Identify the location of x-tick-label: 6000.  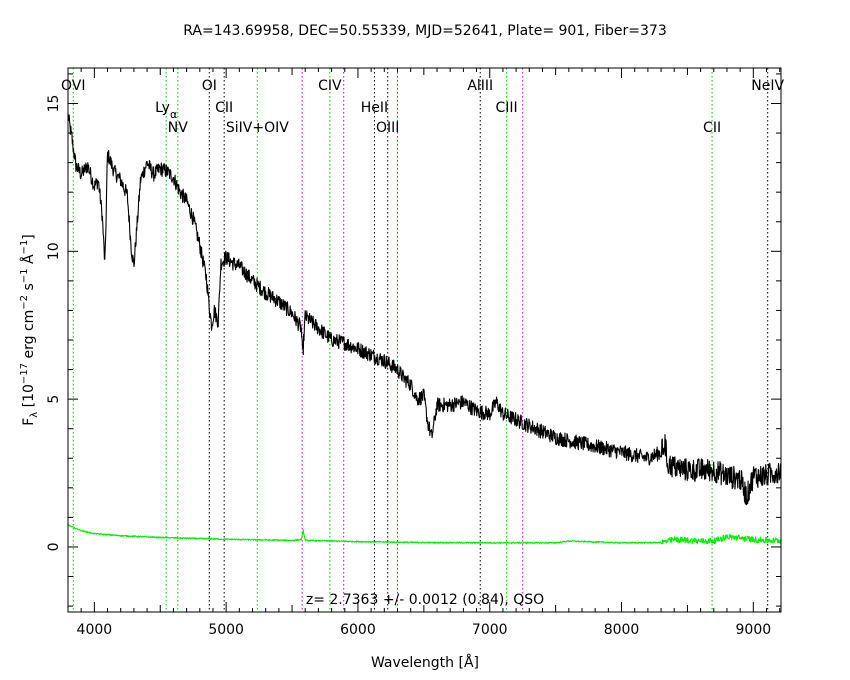
(358, 630).